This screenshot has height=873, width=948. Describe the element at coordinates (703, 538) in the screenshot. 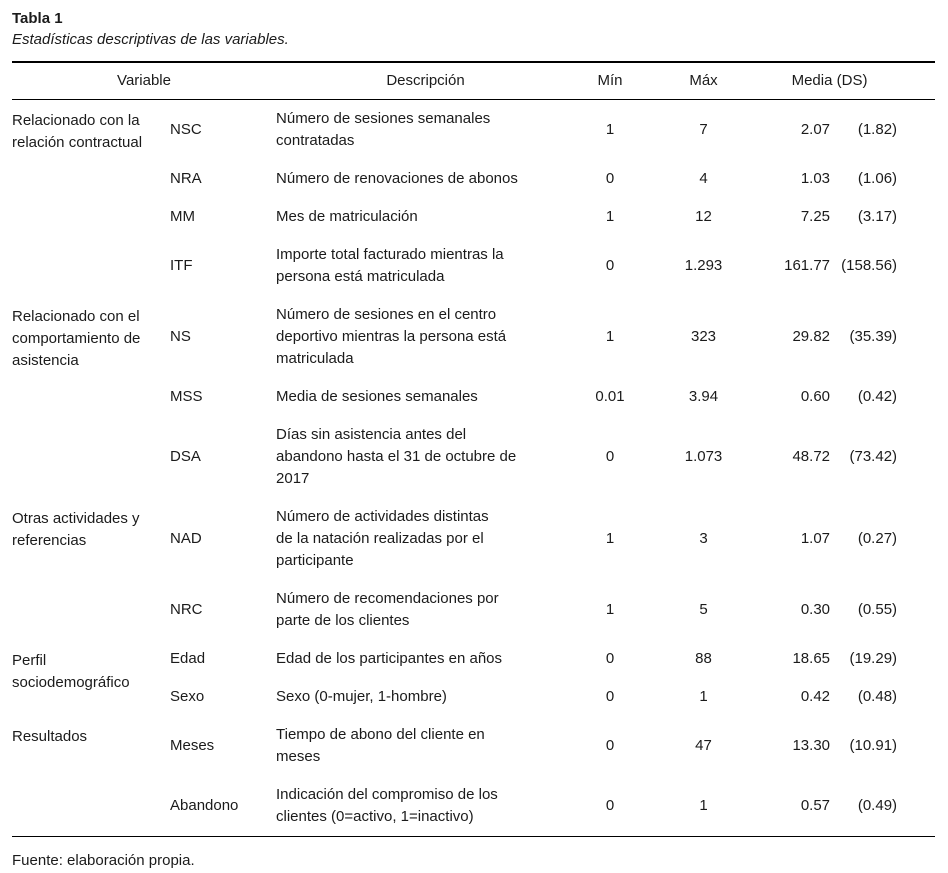

I see `max-value: 3` at that location.